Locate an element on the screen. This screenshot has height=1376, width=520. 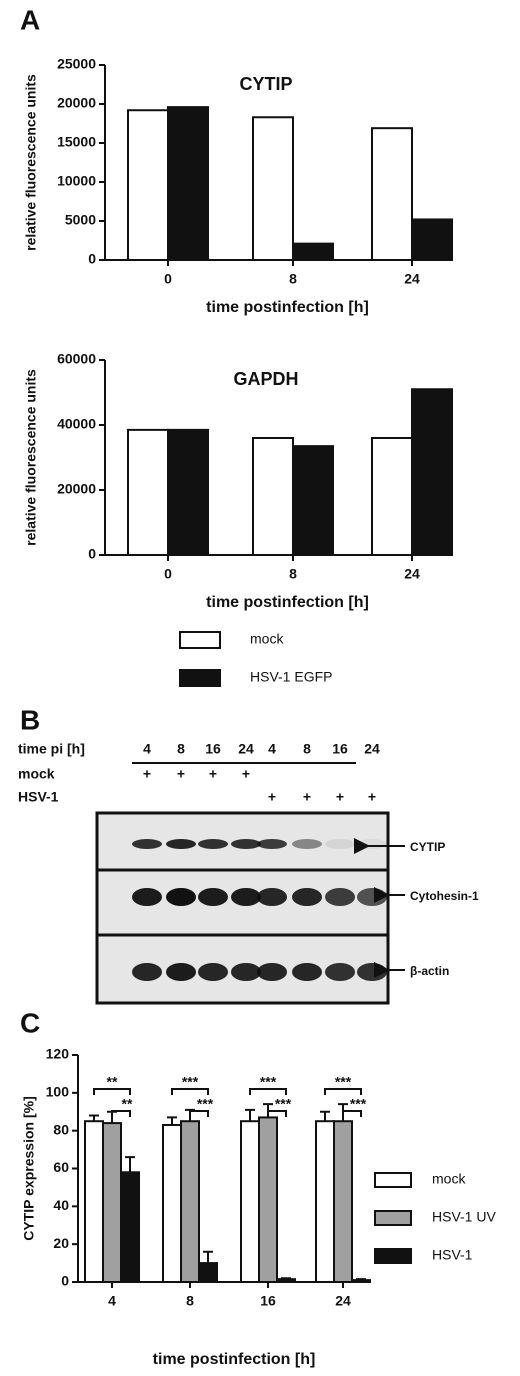
panel-label: A is located at coordinates (30, 19).